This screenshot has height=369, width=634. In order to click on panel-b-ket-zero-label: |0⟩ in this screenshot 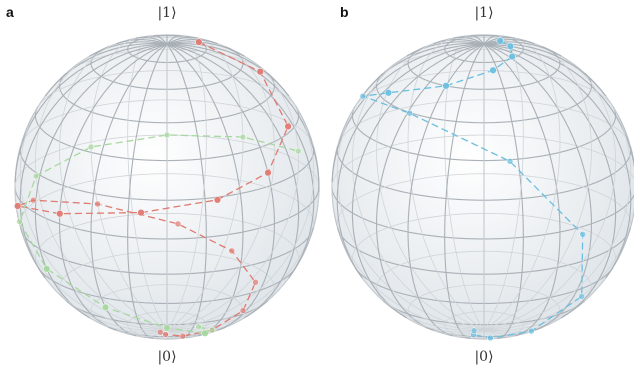, I will do `click(484, 357)`.